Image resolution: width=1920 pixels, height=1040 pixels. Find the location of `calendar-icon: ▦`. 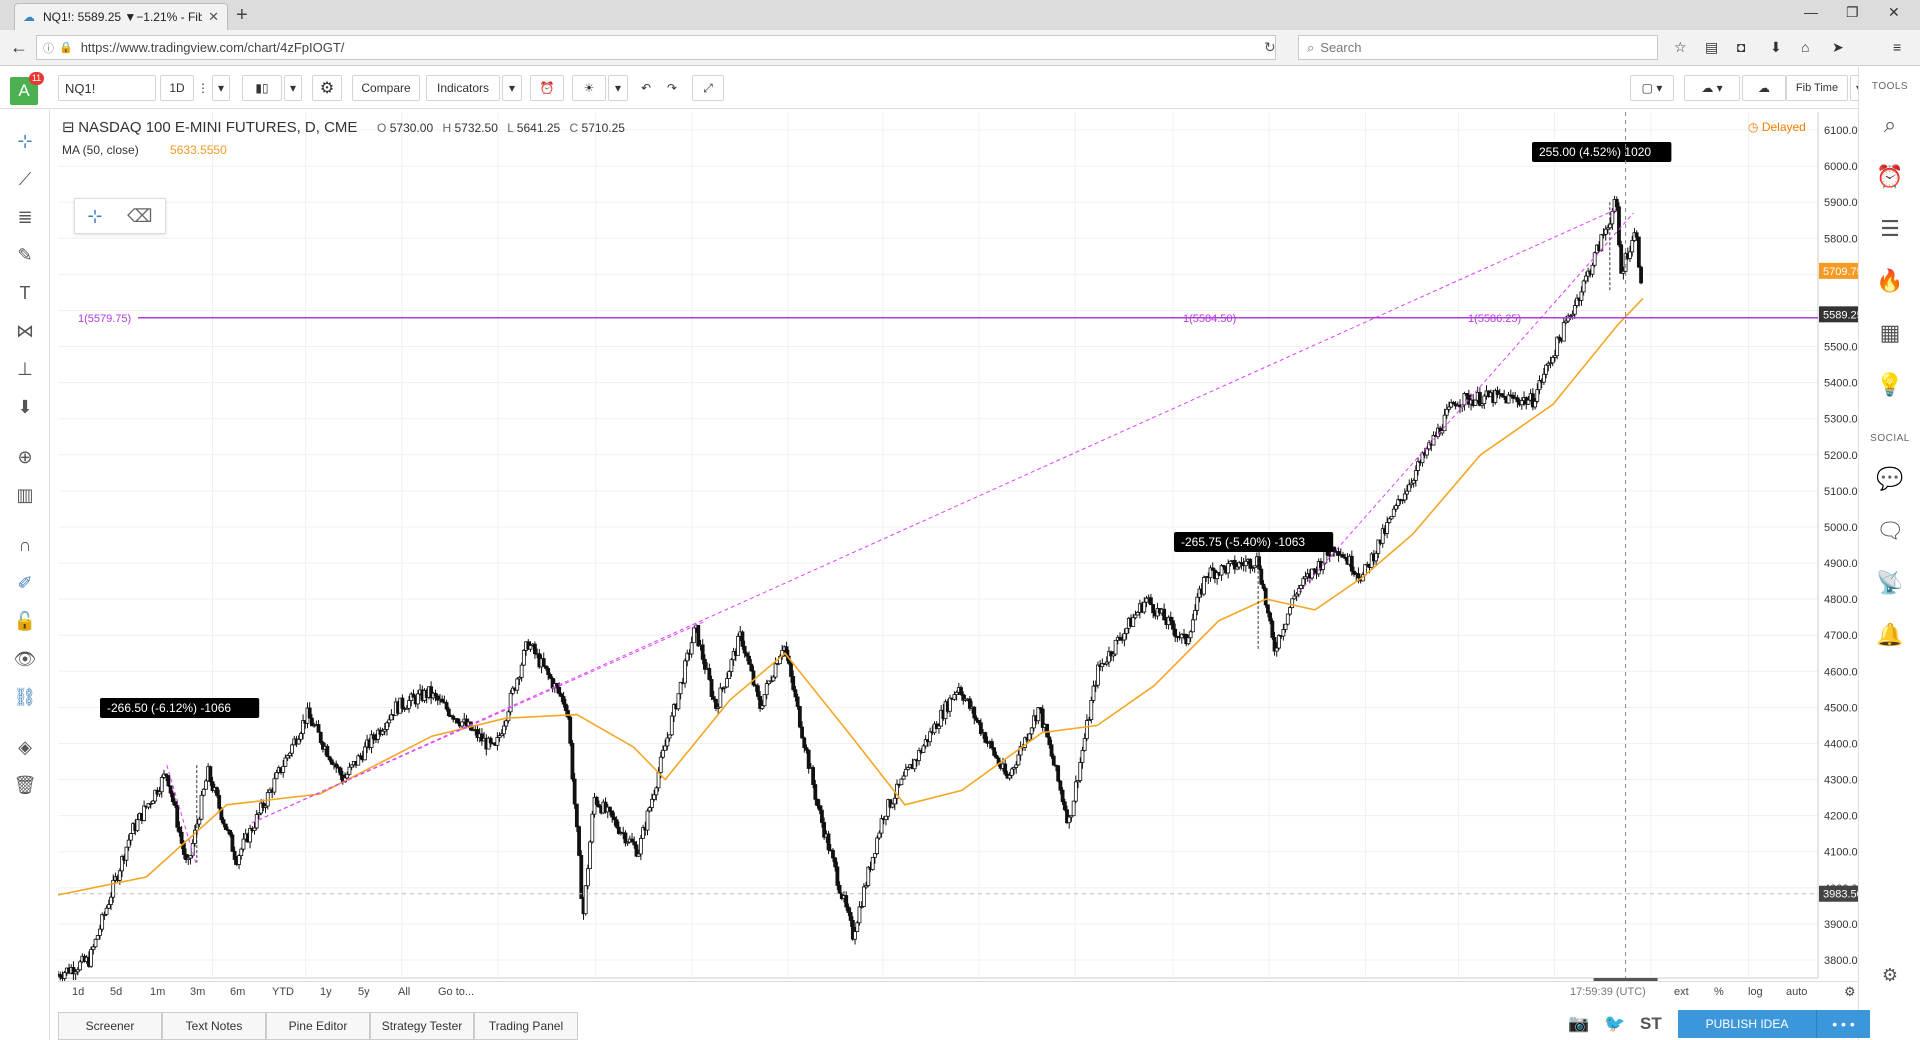

calendar-icon: ▦ is located at coordinates (1890, 332).